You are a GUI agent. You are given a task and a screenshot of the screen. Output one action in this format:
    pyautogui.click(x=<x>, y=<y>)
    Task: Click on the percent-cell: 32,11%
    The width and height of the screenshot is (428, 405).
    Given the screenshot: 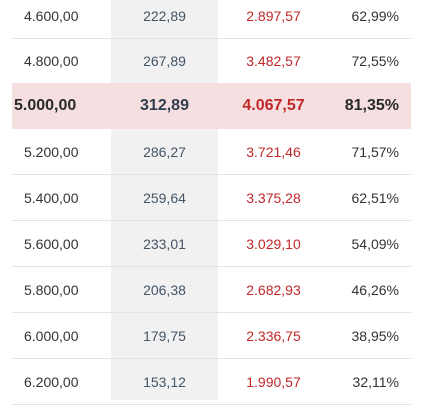 What is the action you would take?
    pyautogui.click(x=375, y=382)
    